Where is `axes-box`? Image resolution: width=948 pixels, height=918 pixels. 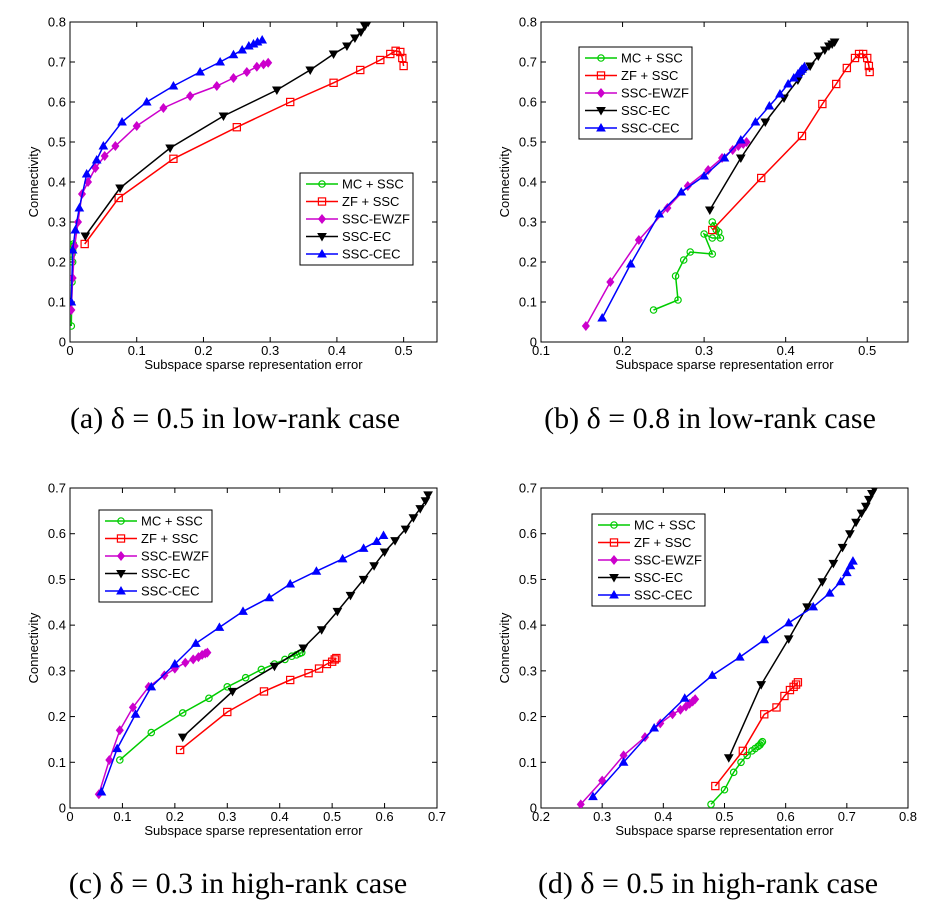
axes-box is located at coordinates (253, 648).